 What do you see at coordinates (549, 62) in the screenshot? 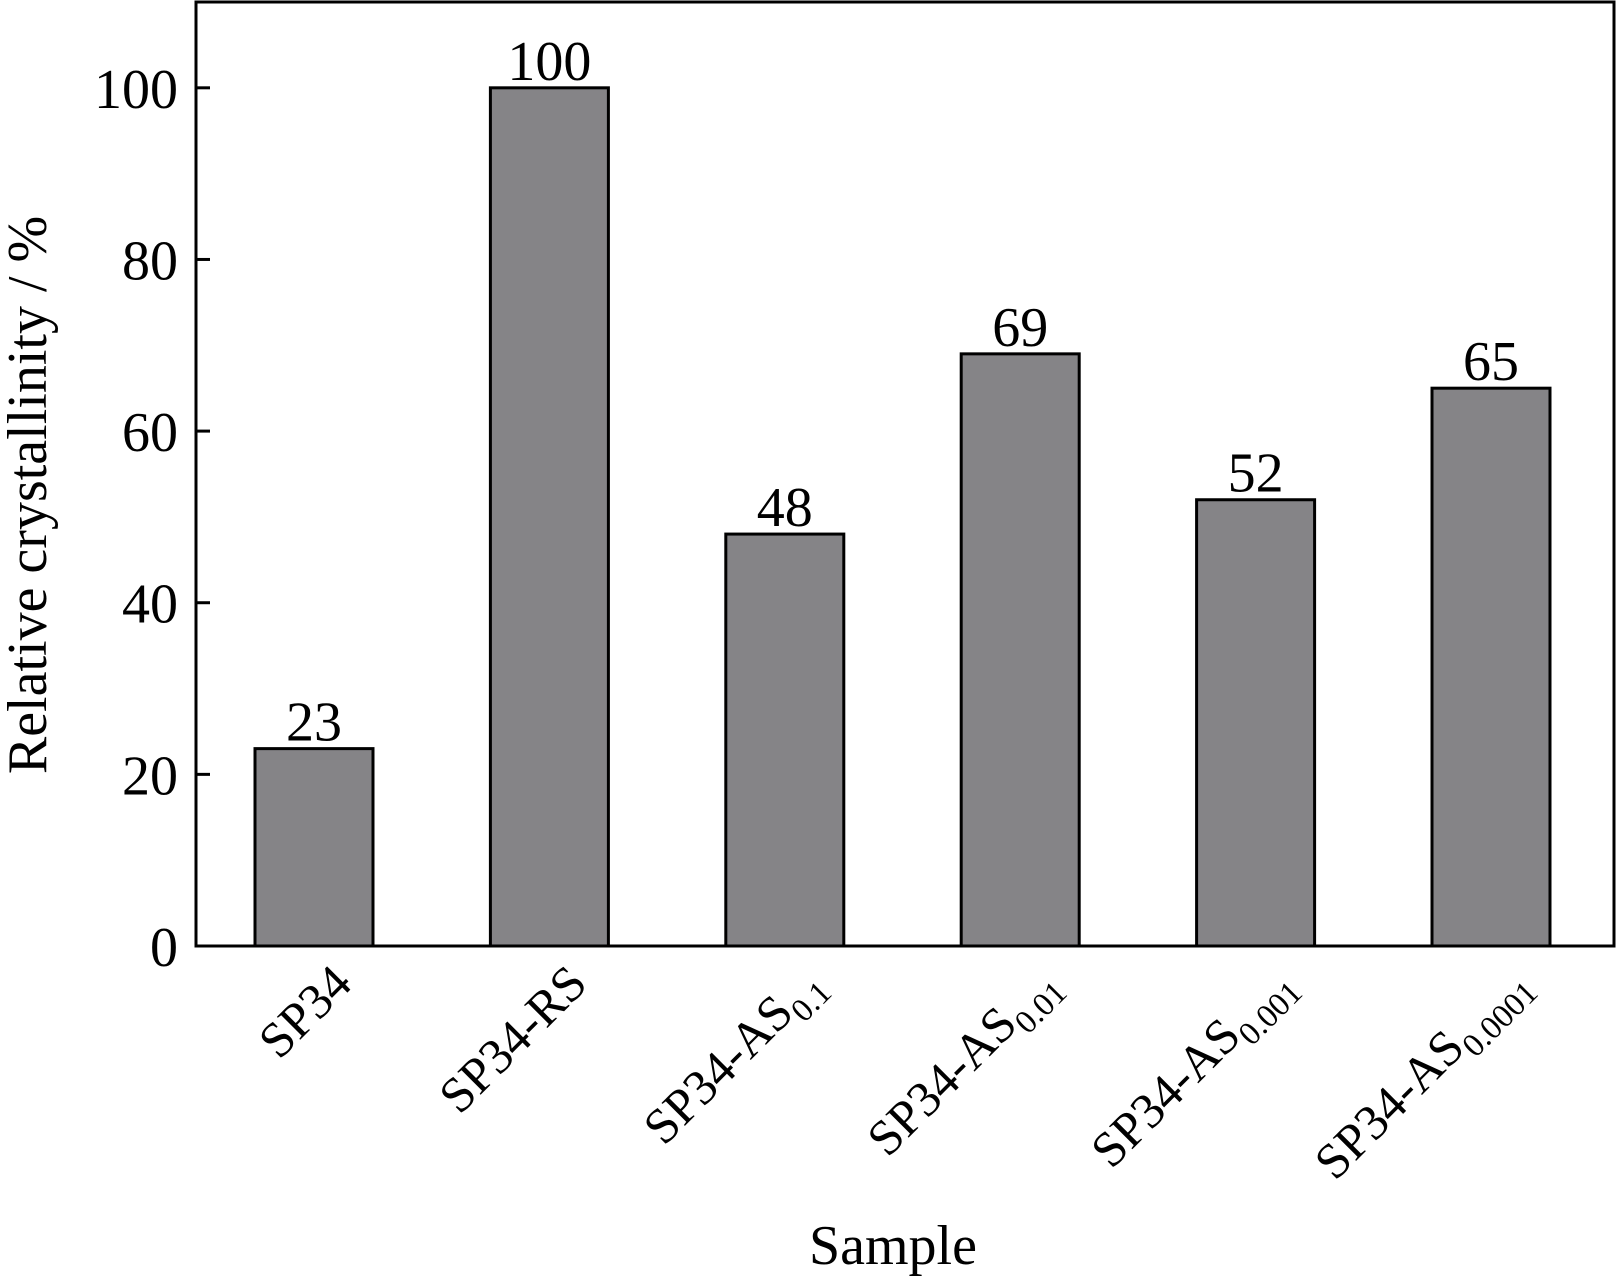
I see `data-label: 100` at bounding box center [549, 62].